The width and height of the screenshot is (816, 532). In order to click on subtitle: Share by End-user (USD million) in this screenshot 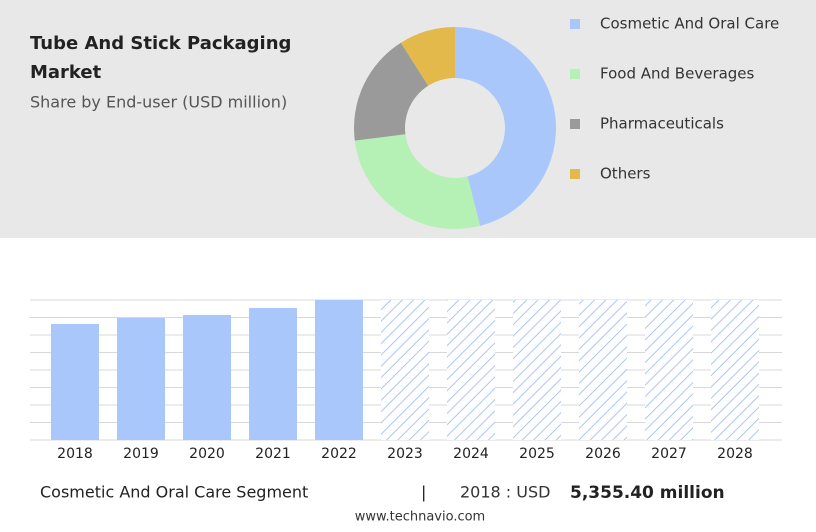, I will do `click(158, 102)`.